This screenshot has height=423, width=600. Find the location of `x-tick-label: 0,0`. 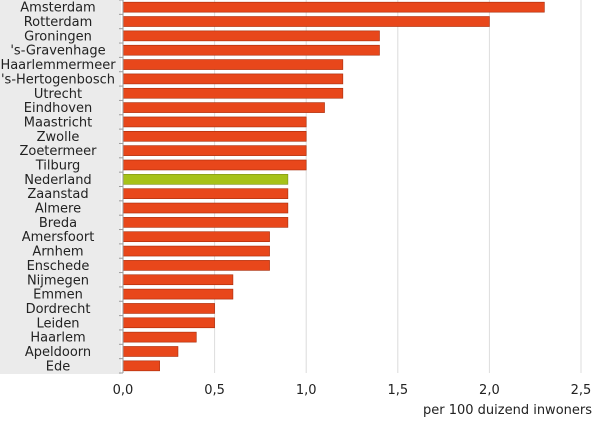

x-tick-label: 0,0 is located at coordinates (123, 390).